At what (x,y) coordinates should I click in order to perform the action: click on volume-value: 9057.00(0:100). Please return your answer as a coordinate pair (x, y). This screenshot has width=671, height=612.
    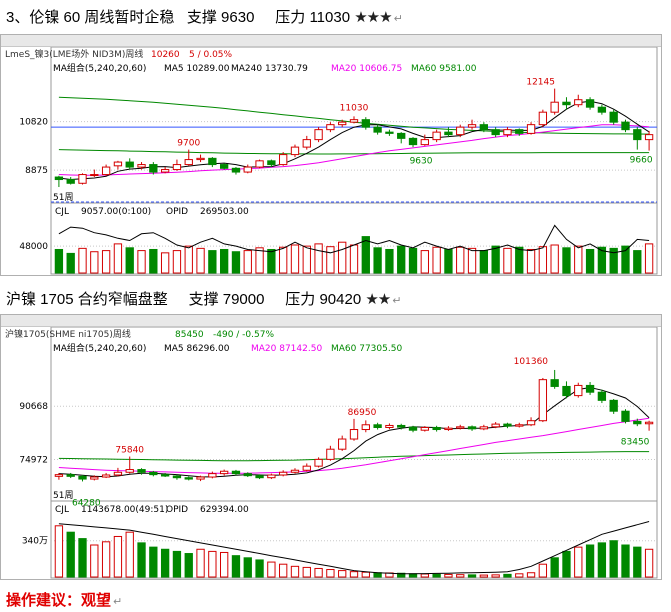
    Looking at the image, I should click on (116, 212).